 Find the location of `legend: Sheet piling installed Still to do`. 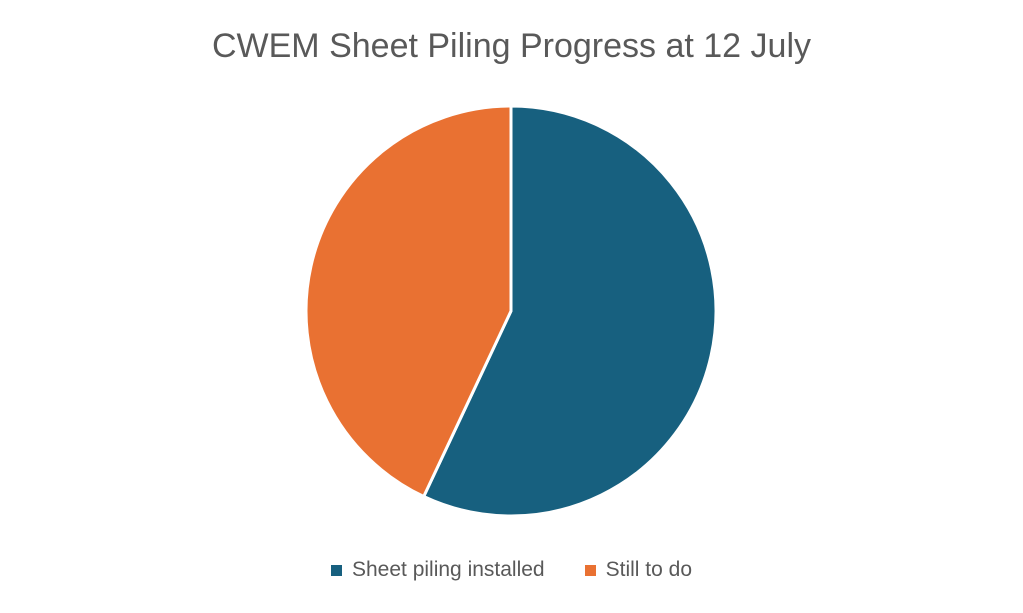

legend: Sheet piling installed Still to do is located at coordinates (511, 570).